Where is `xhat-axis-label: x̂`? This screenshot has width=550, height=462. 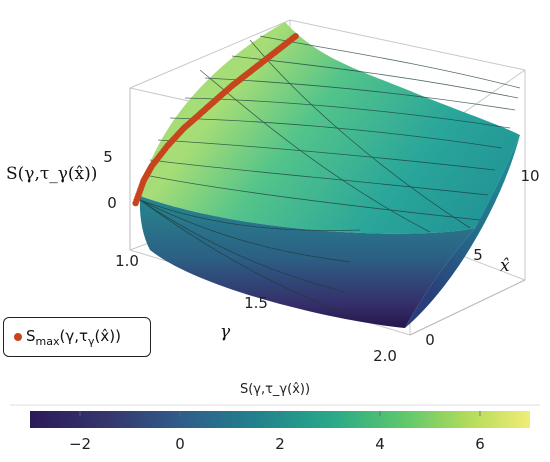 xhat-axis-label: x̂ is located at coordinates (505, 266).